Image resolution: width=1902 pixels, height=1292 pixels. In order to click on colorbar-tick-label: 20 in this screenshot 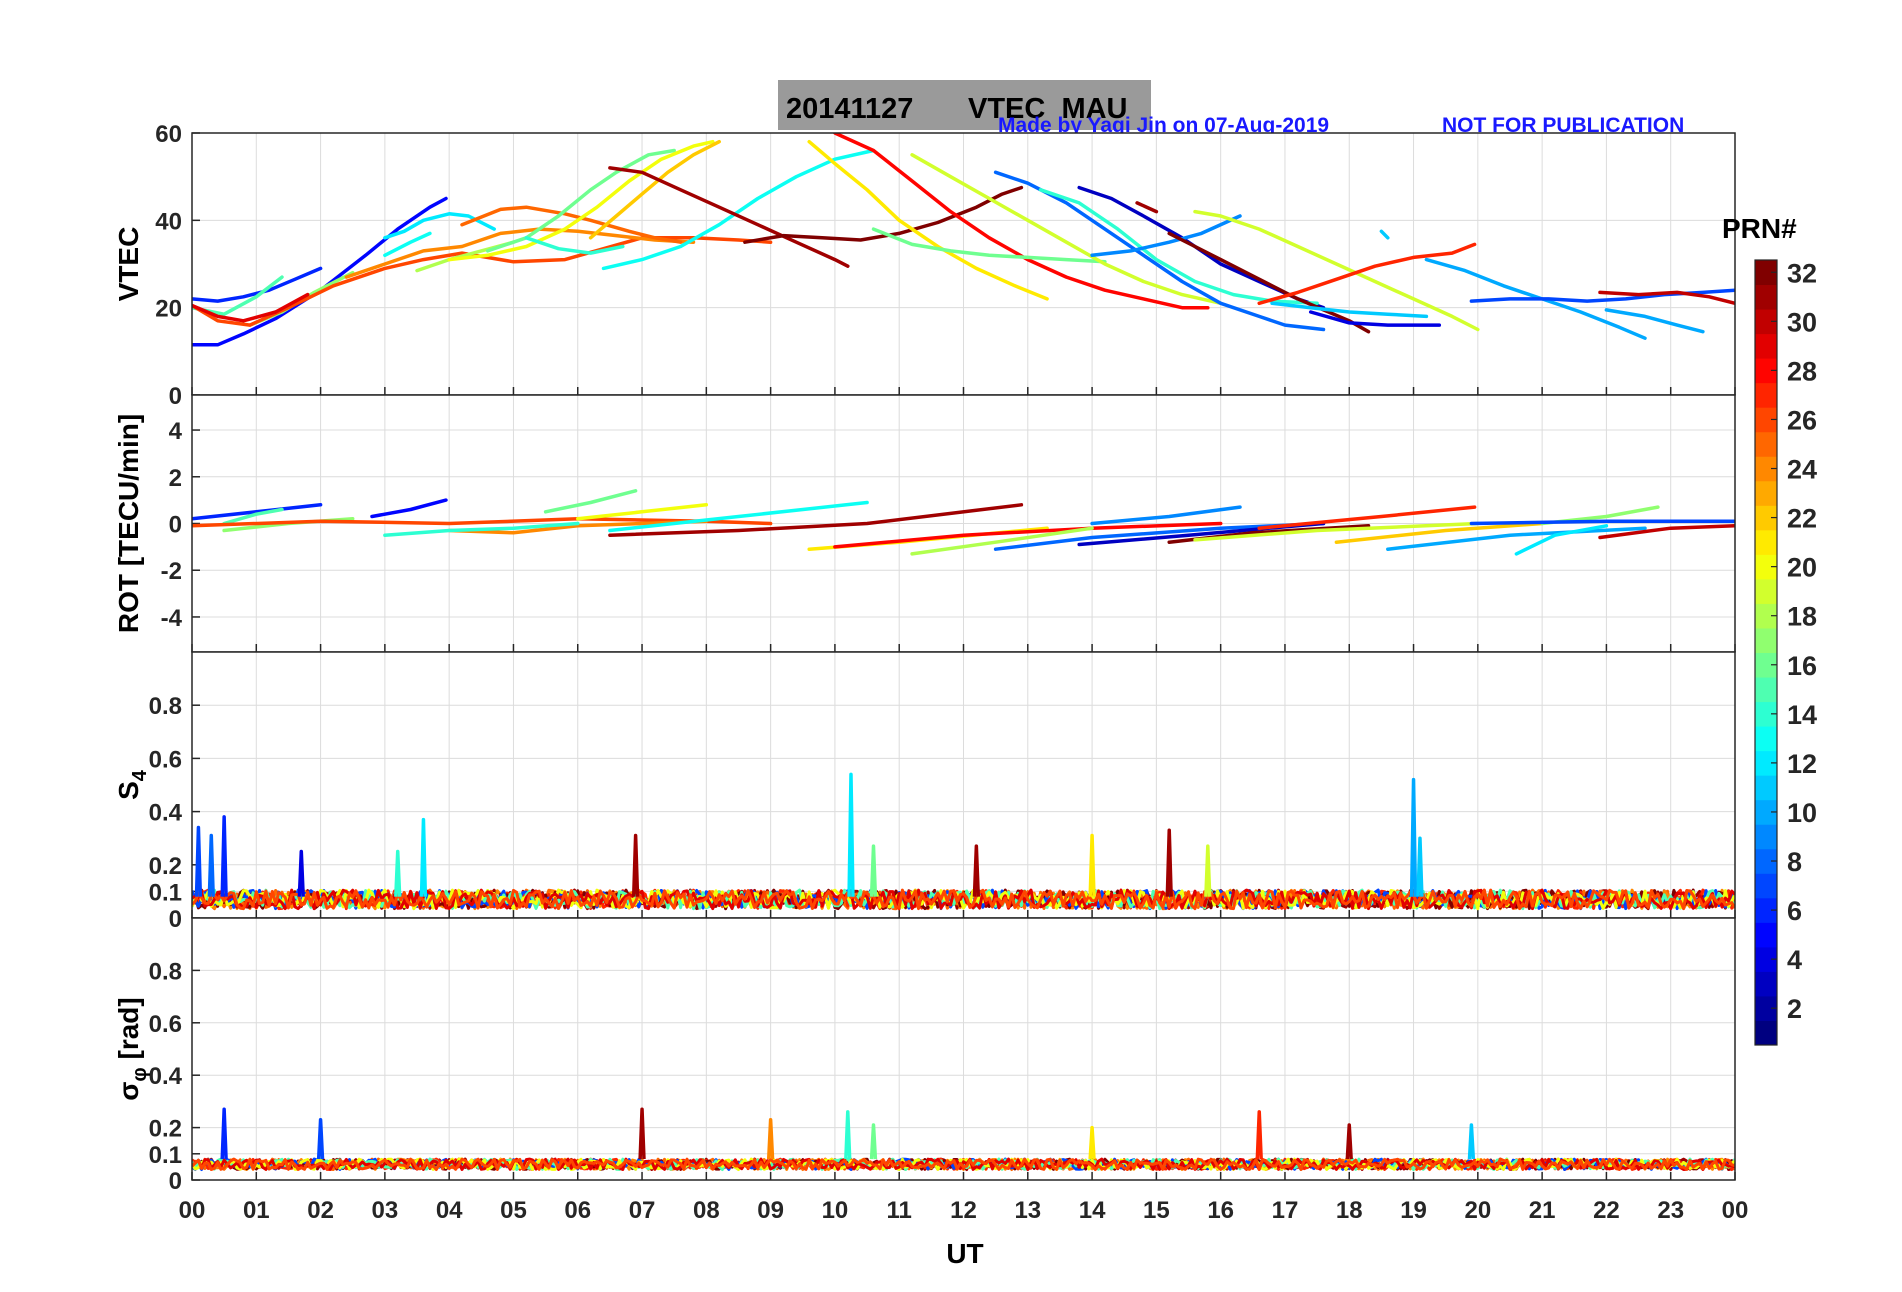, I will do `click(1802, 568)`.